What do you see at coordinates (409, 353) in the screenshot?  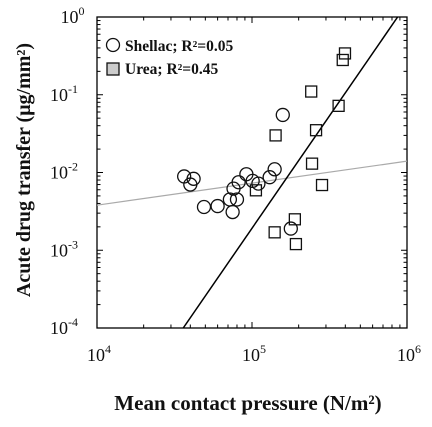 I see `x-tick-label: 10⁶` at bounding box center [409, 353].